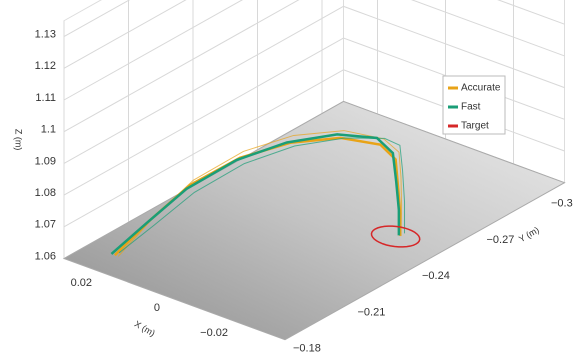  I want to click on z-tick-label: 1.08, so click(45, 193).